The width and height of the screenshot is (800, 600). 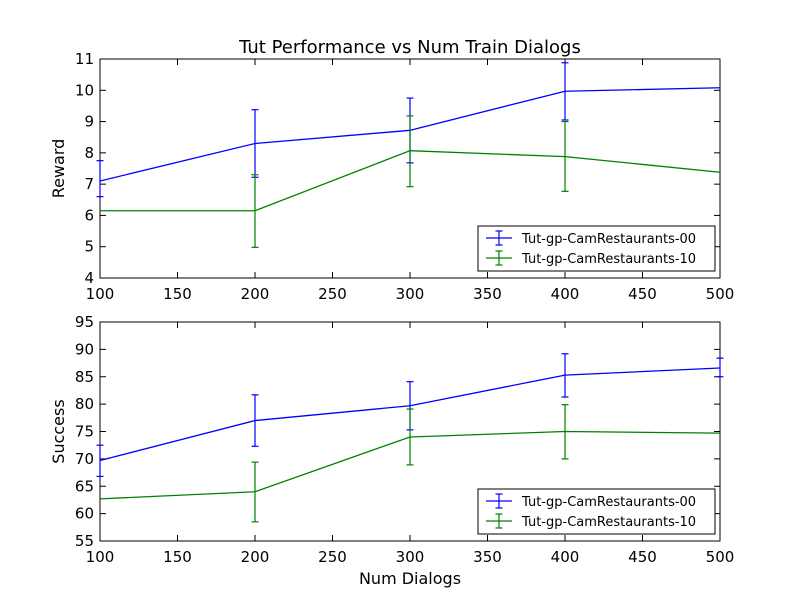 What do you see at coordinates (84, 404) in the screenshot?
I see `y-tick-label: 80` at bounding box center [84, 404].